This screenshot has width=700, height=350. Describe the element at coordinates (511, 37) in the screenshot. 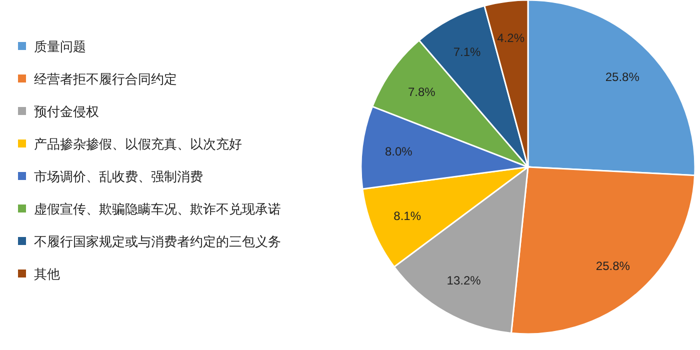

I see `data-label: 4.2%` at that location.